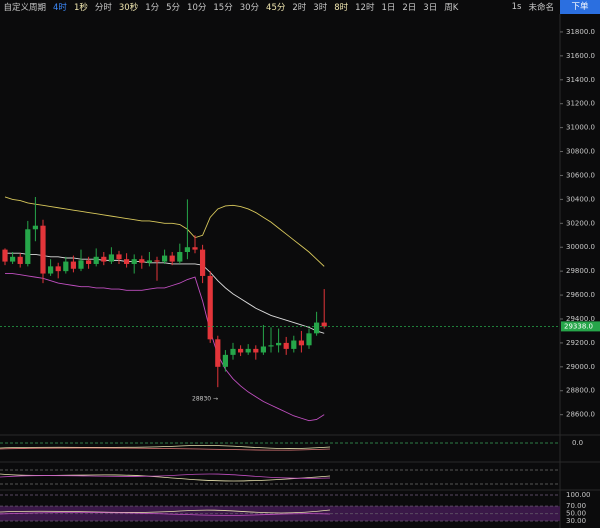 This screenshot has width=600, height=528. I want to click on period-tab: 2时, so click(299, 8).